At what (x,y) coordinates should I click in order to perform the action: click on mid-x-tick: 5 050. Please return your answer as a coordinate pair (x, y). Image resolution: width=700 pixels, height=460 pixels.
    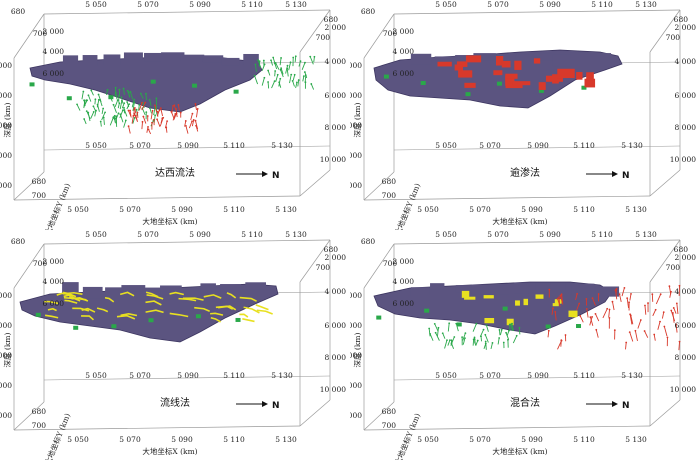
    Looking at the image, I should click on (96, 145).